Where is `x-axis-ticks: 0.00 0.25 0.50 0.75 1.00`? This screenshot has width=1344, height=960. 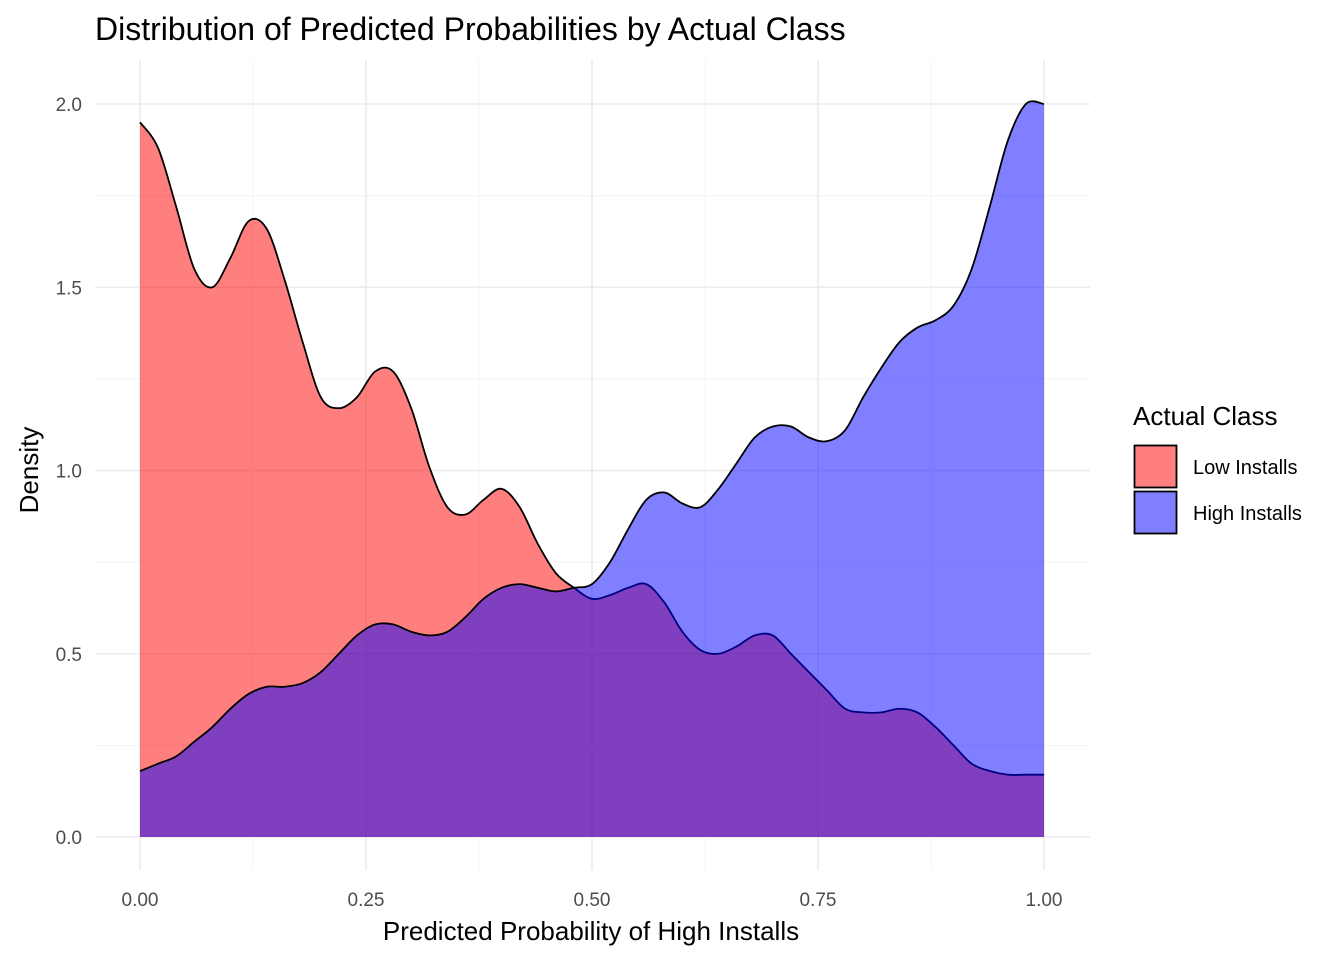
x-axis-ticks: 0.00 0.25 0.50 0.75 1.00 is located at coordinates (592, 900).